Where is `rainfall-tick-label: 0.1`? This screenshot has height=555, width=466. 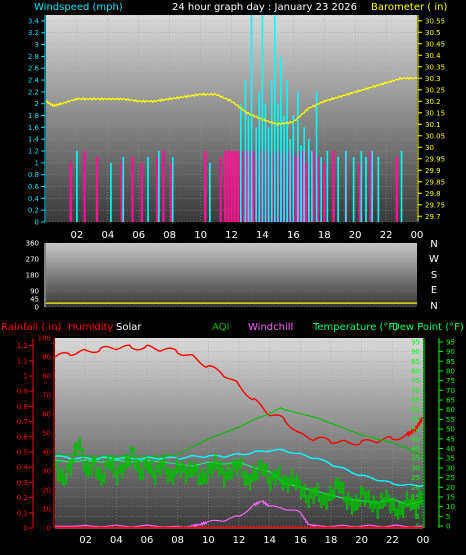 rainfall-tick-label: 0.1 is located at coordinates (22, 513).